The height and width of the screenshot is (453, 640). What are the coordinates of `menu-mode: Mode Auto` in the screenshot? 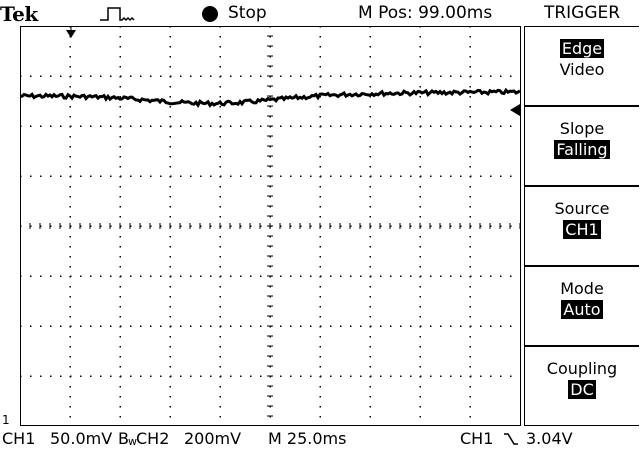 It's located at (581, 306).